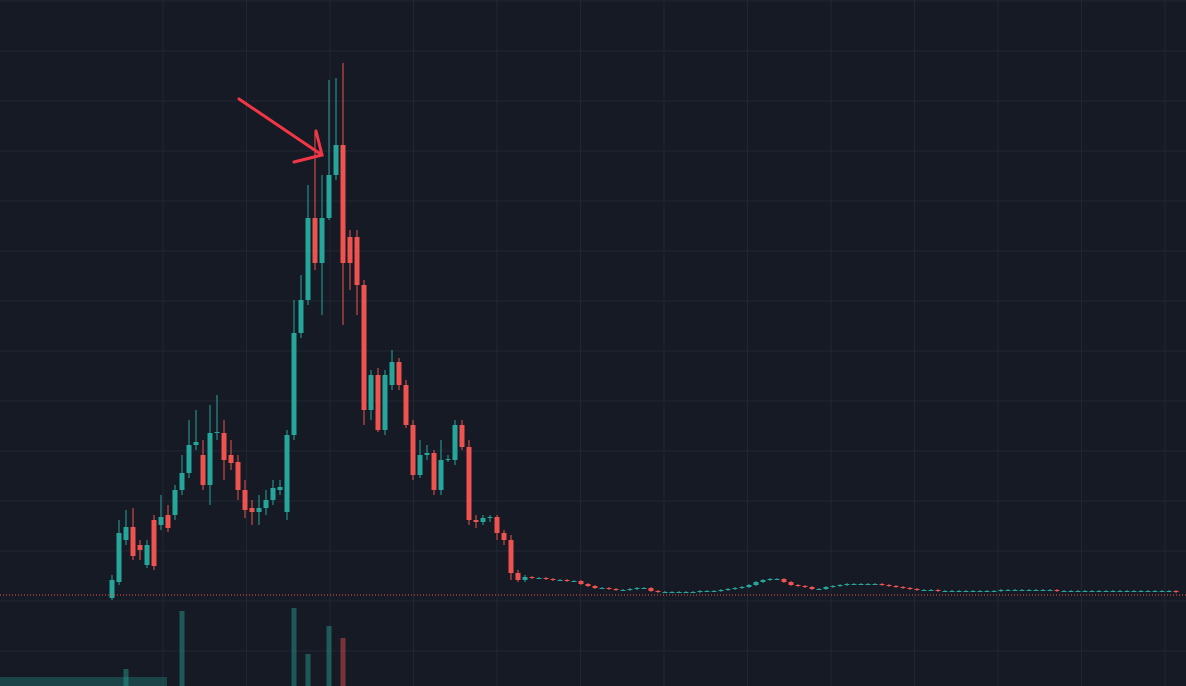 The height and width of the screenshot is (686, 1186). I want to click on arrow-head, so click(308, 146).